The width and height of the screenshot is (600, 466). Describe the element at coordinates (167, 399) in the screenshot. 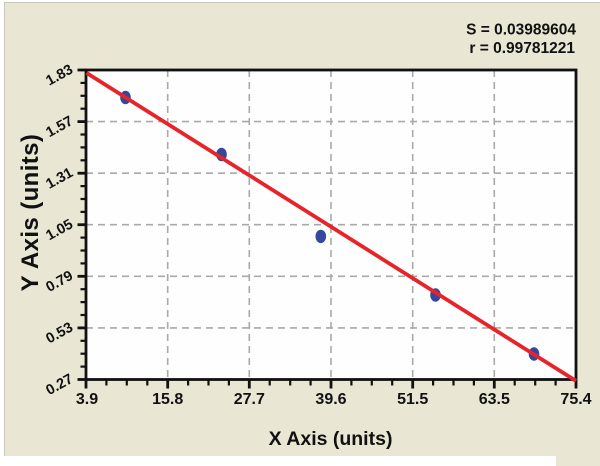

I see `svg-text: 15.8` at that location.